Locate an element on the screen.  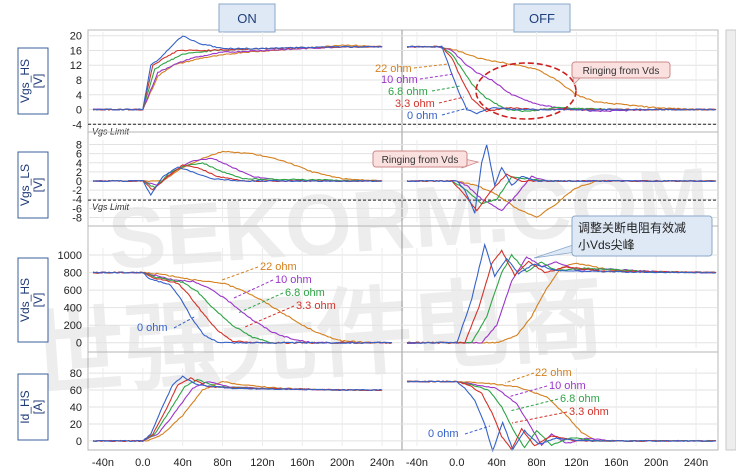
y-tick-label: 16 is located at coordinates (76, 51).